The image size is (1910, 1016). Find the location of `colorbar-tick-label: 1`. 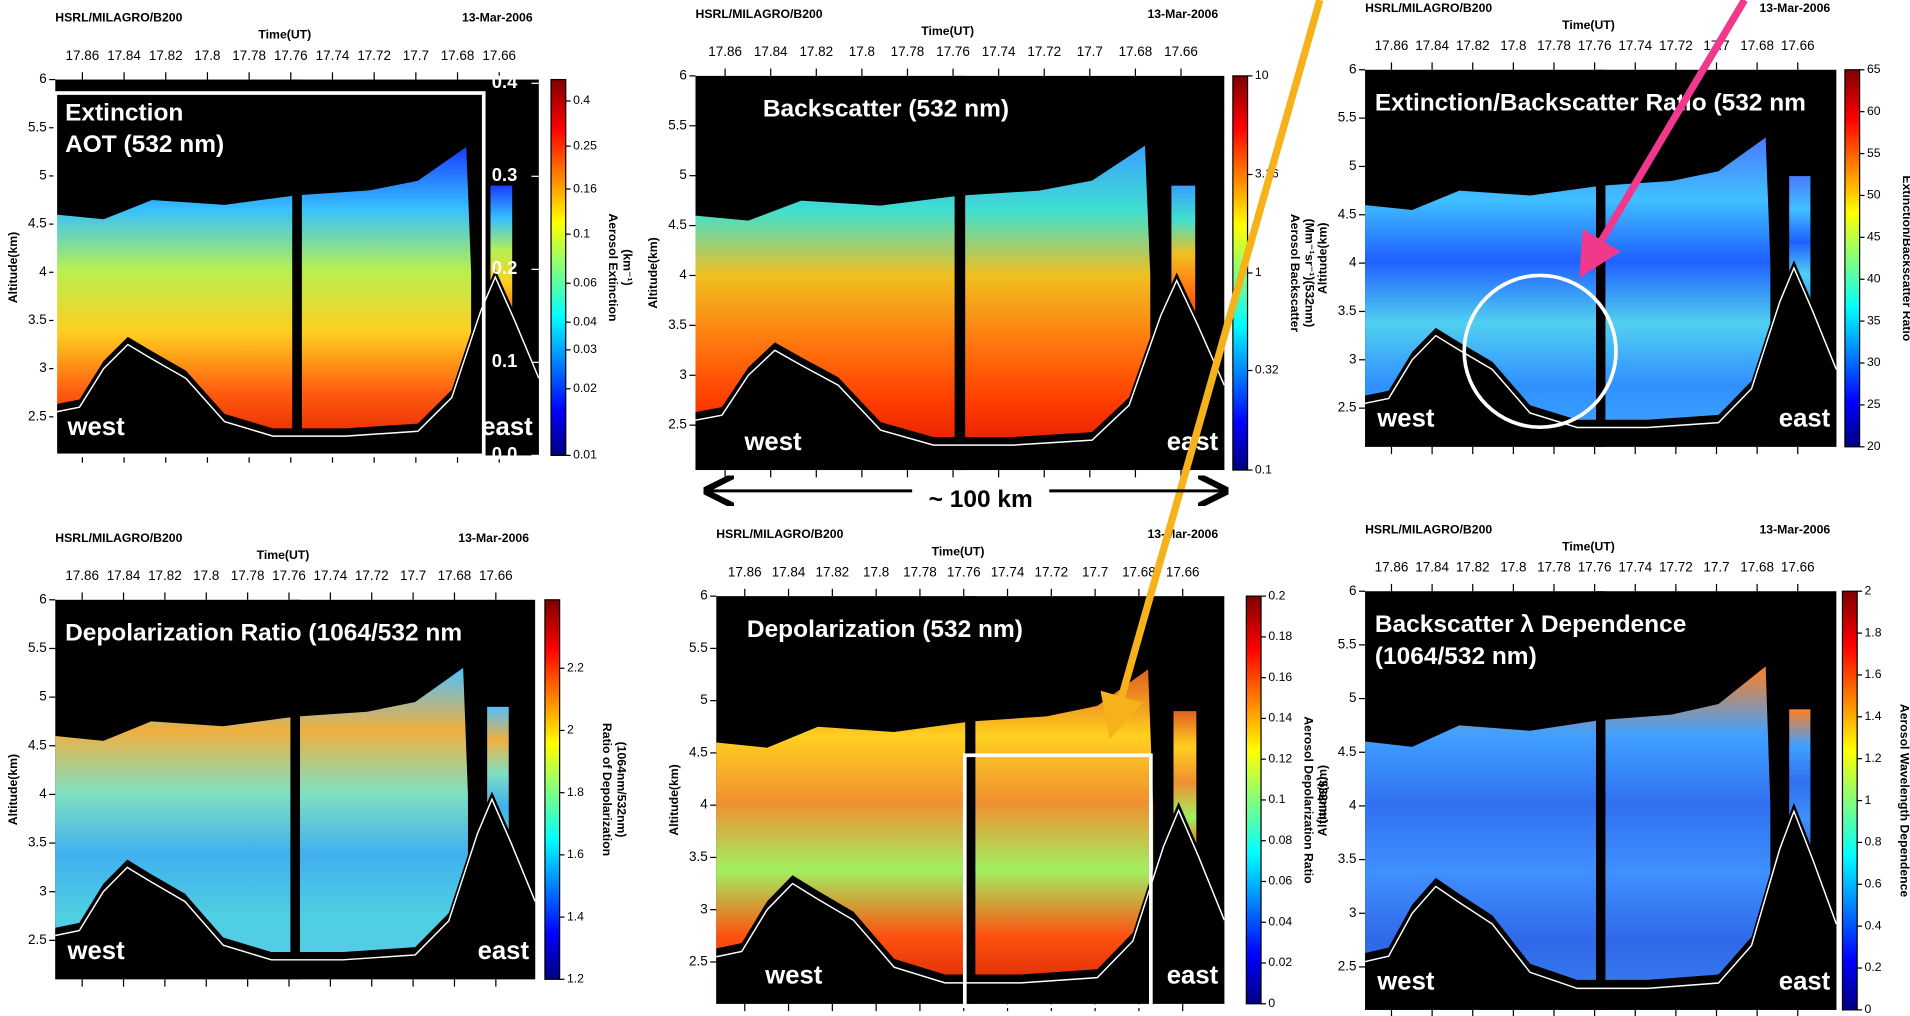

colorbar-tick-label: 1 is located at coordinates (1258, 272).